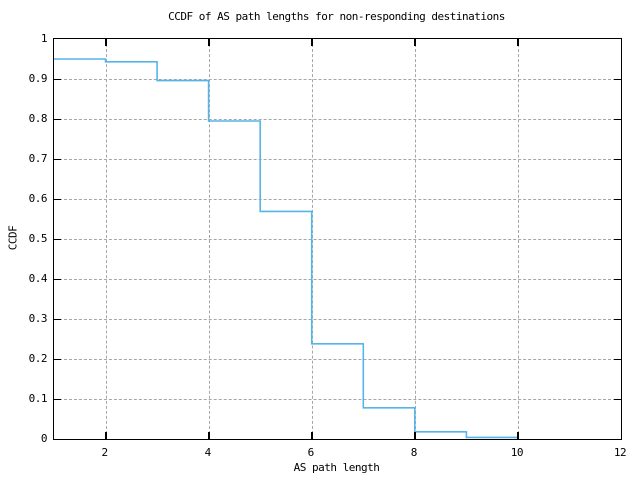 The height and width of the screenshot is (480, 640). What do you see at coordinates (38, 238) in the screenshot?
I see `y-tick-label: 0.5` at bounding box center [38, 238].